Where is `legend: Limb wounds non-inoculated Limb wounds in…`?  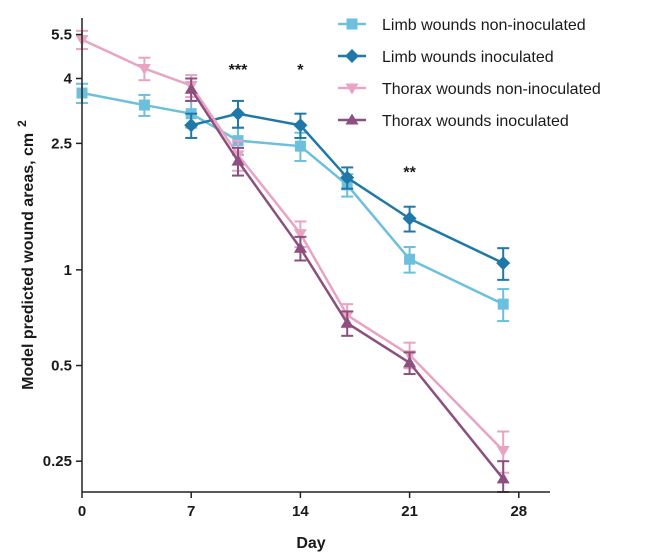 legend: Limb wounds non-inoculated Limb wounds in… is located at coordinates (469, 73).